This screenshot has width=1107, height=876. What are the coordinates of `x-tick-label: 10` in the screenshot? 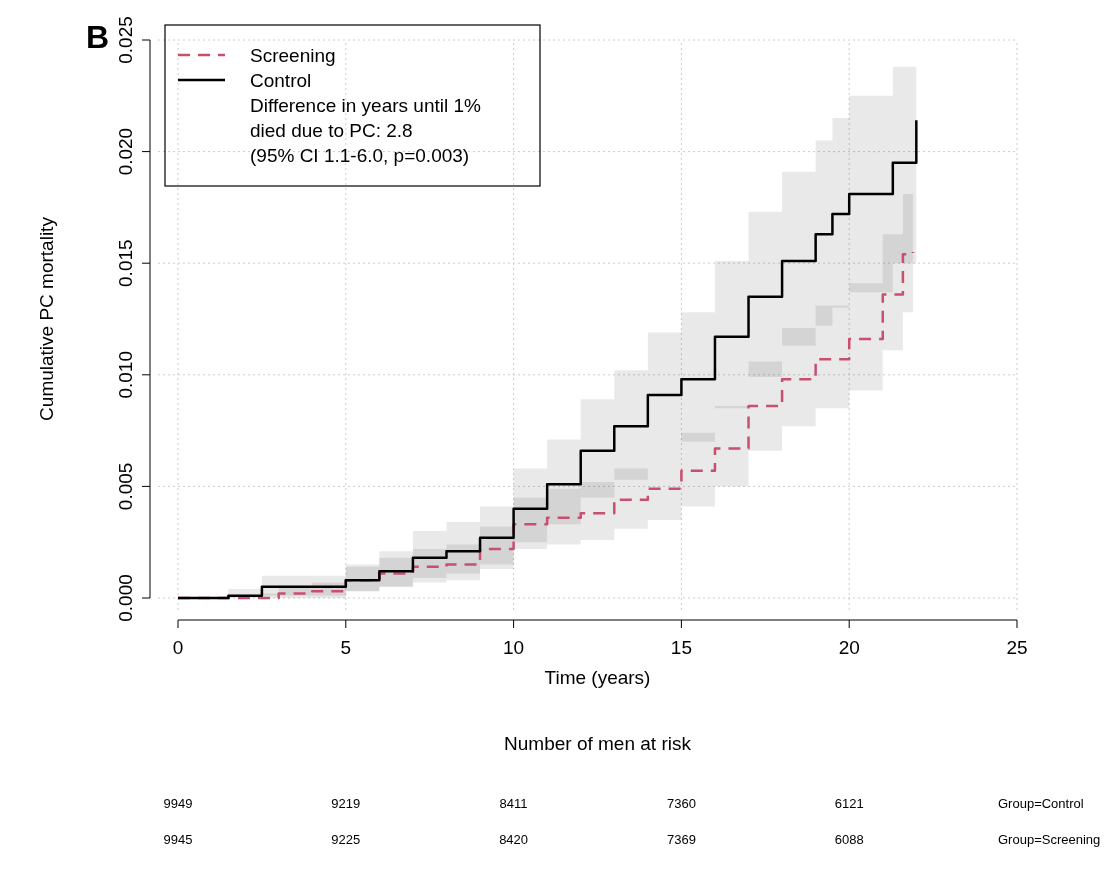 It's located at (514, 647).